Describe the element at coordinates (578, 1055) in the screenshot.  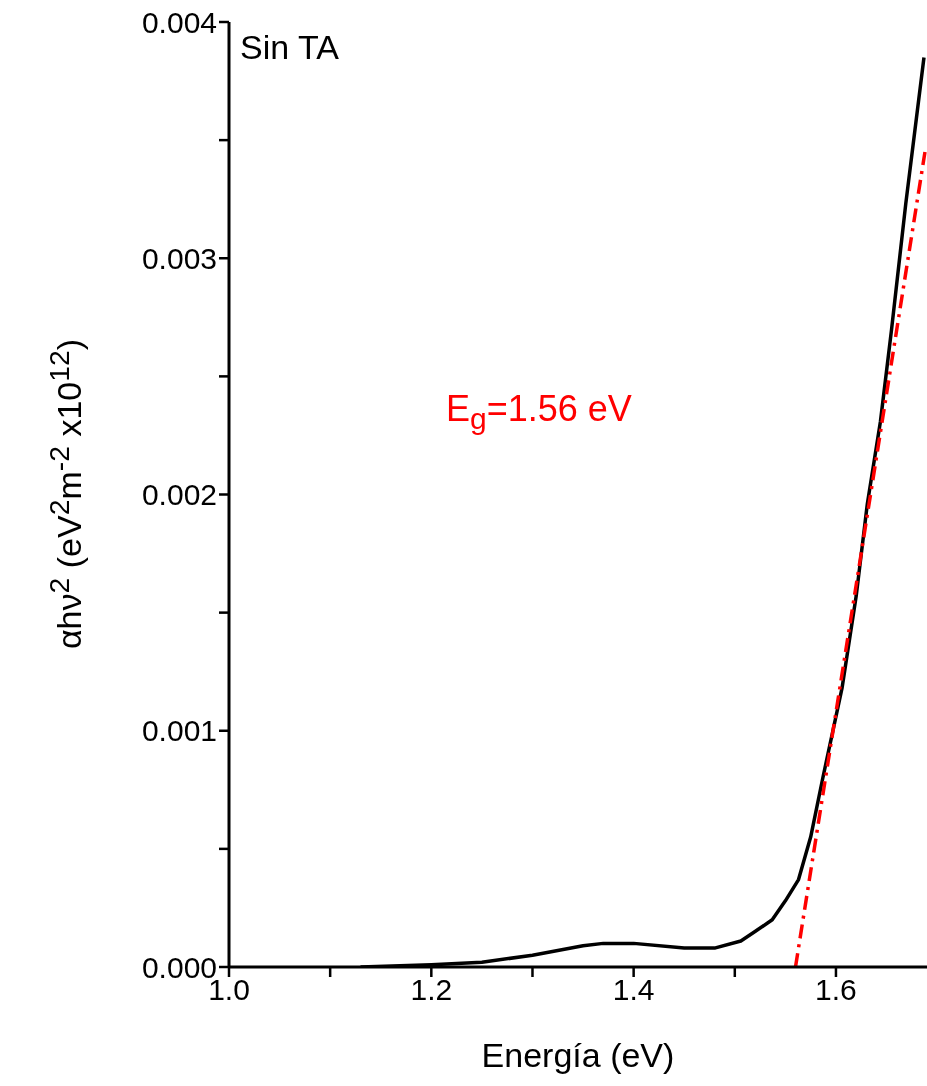
I see `x-axis-title: Energía (eV)` at that location.